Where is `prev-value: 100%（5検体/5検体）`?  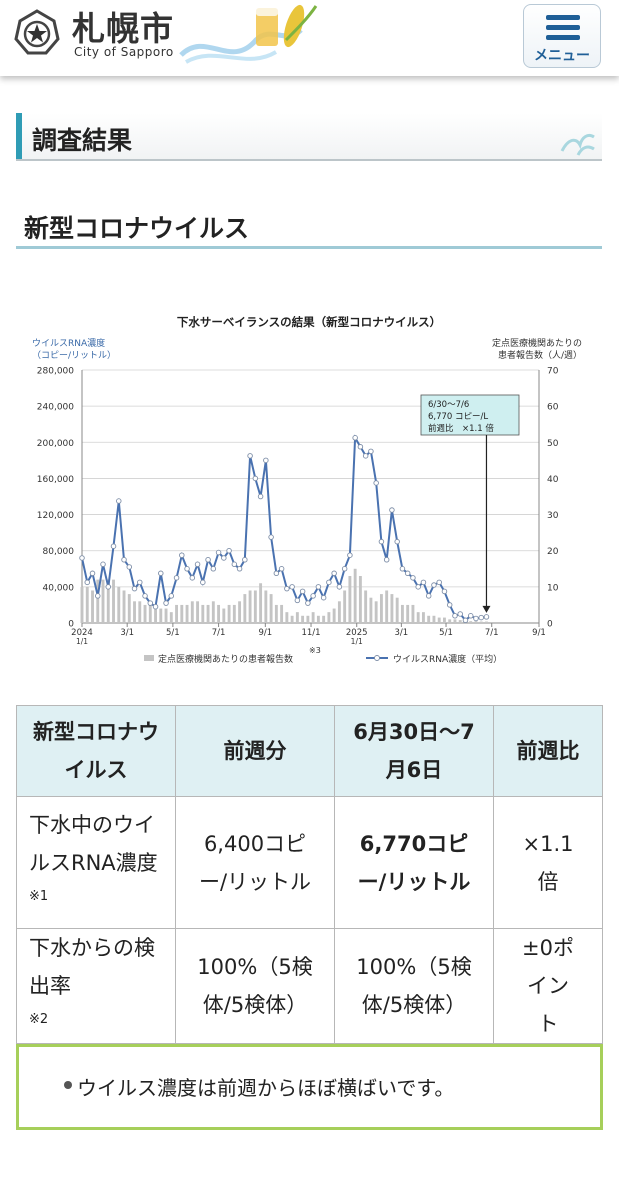 prev-value: 100%（5検体/5検体） is located at coordinates (255, 986).